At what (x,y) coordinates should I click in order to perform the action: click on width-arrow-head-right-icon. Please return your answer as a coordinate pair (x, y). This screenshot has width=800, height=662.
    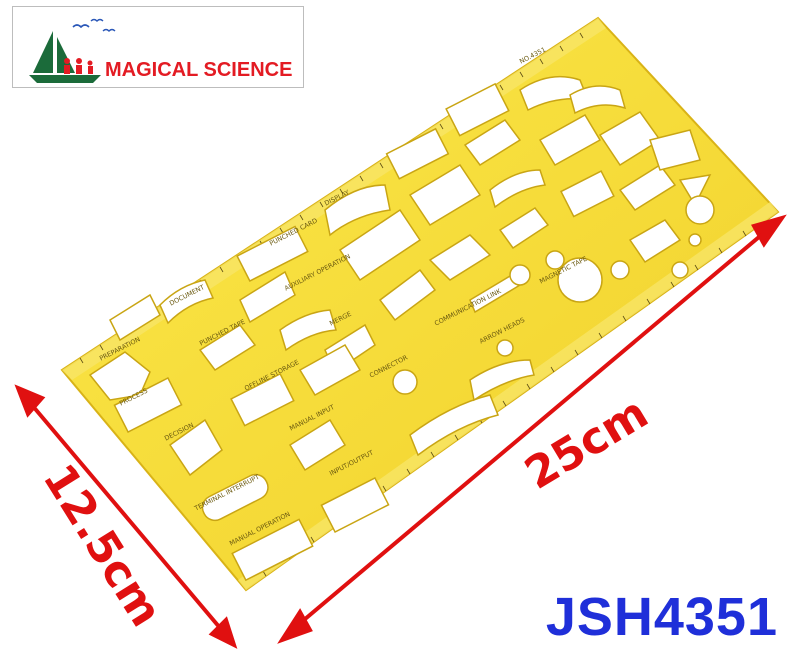
    Looking at the image, I should click on (769, 231).